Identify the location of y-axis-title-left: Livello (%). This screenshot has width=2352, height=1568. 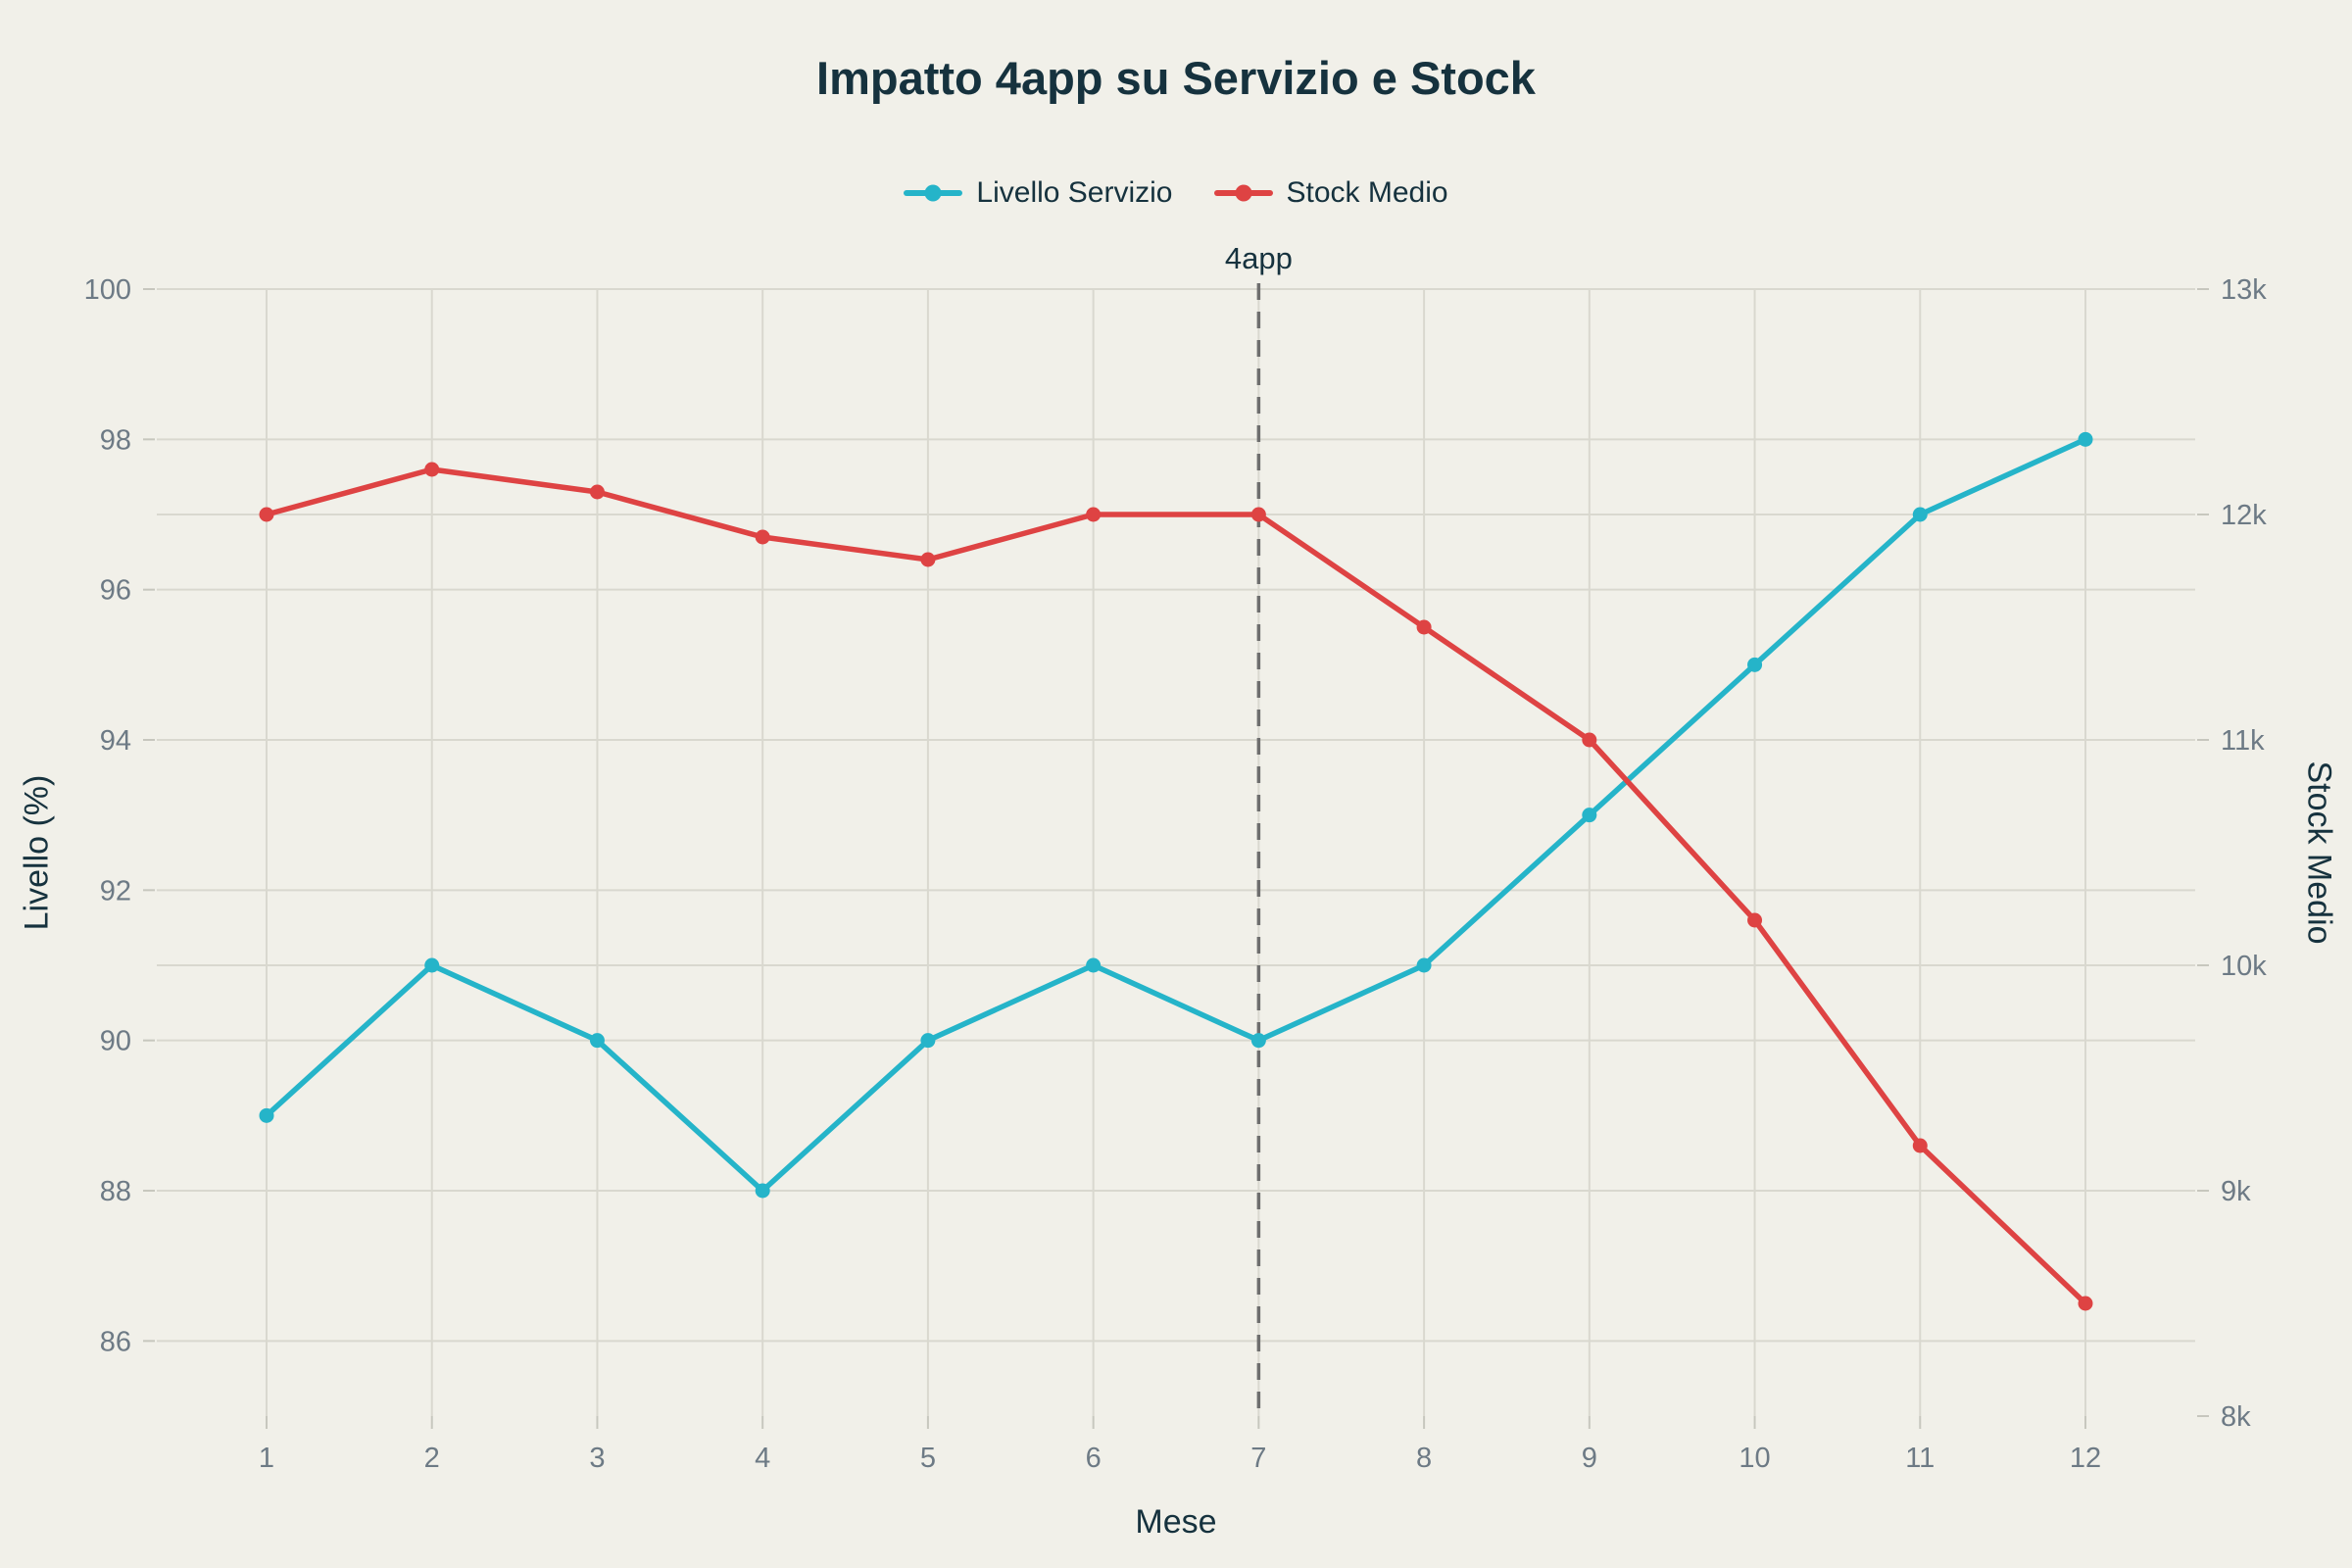
(37, 852).